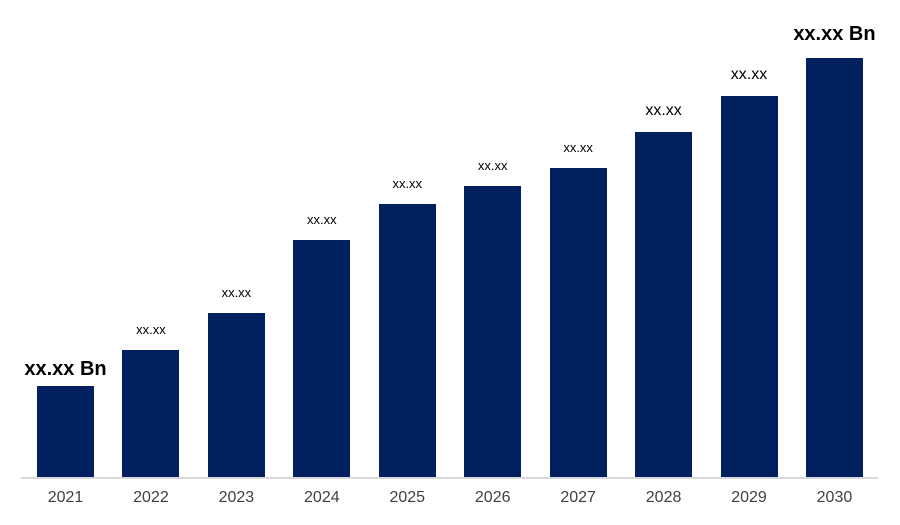  What do you see at coordinates (322, 220) in the screenshot?
I see `data-label-2024: xx.xx` at bounding box center [322, 220].